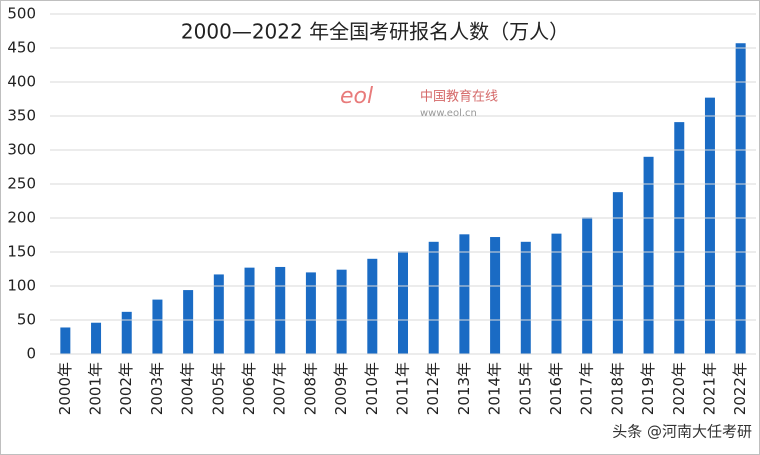 The width and height of the screenshot is (760, 455). What do you see at coordinates (587, 388) in the screenshot?
I see `x-tick-label: 2017年` at bounding box center [587, 388].